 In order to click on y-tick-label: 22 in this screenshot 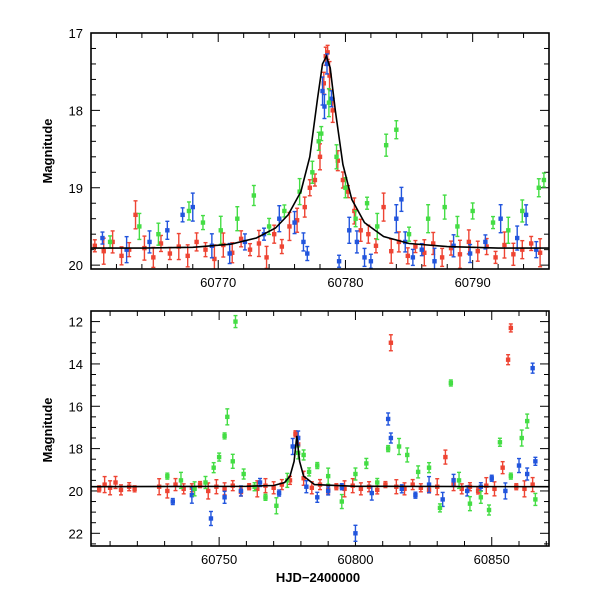, I will do `click(76, 533)`.